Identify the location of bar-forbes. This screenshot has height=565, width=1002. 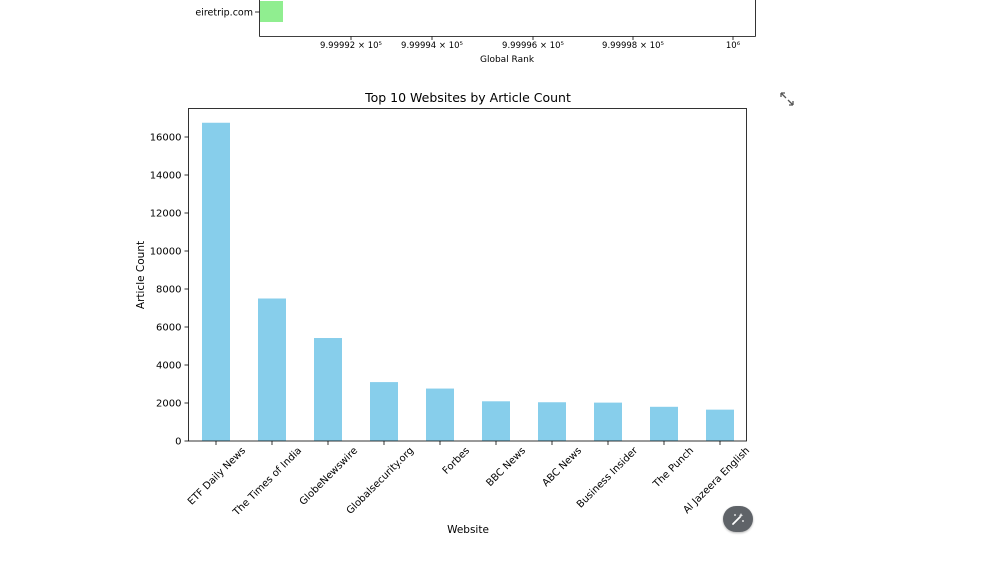
(440, 414).